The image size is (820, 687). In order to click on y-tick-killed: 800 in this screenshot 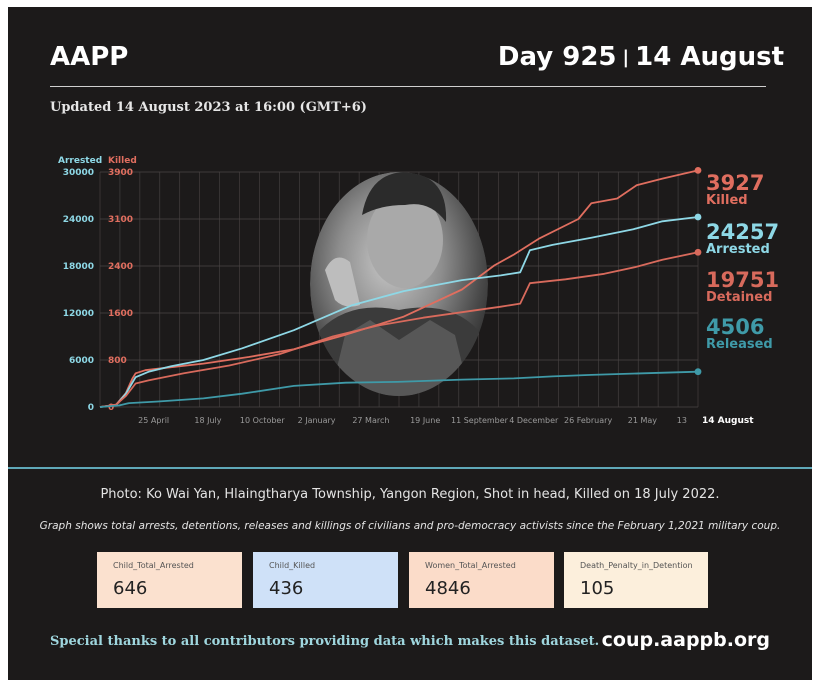, I will do `click(117, 361)`.